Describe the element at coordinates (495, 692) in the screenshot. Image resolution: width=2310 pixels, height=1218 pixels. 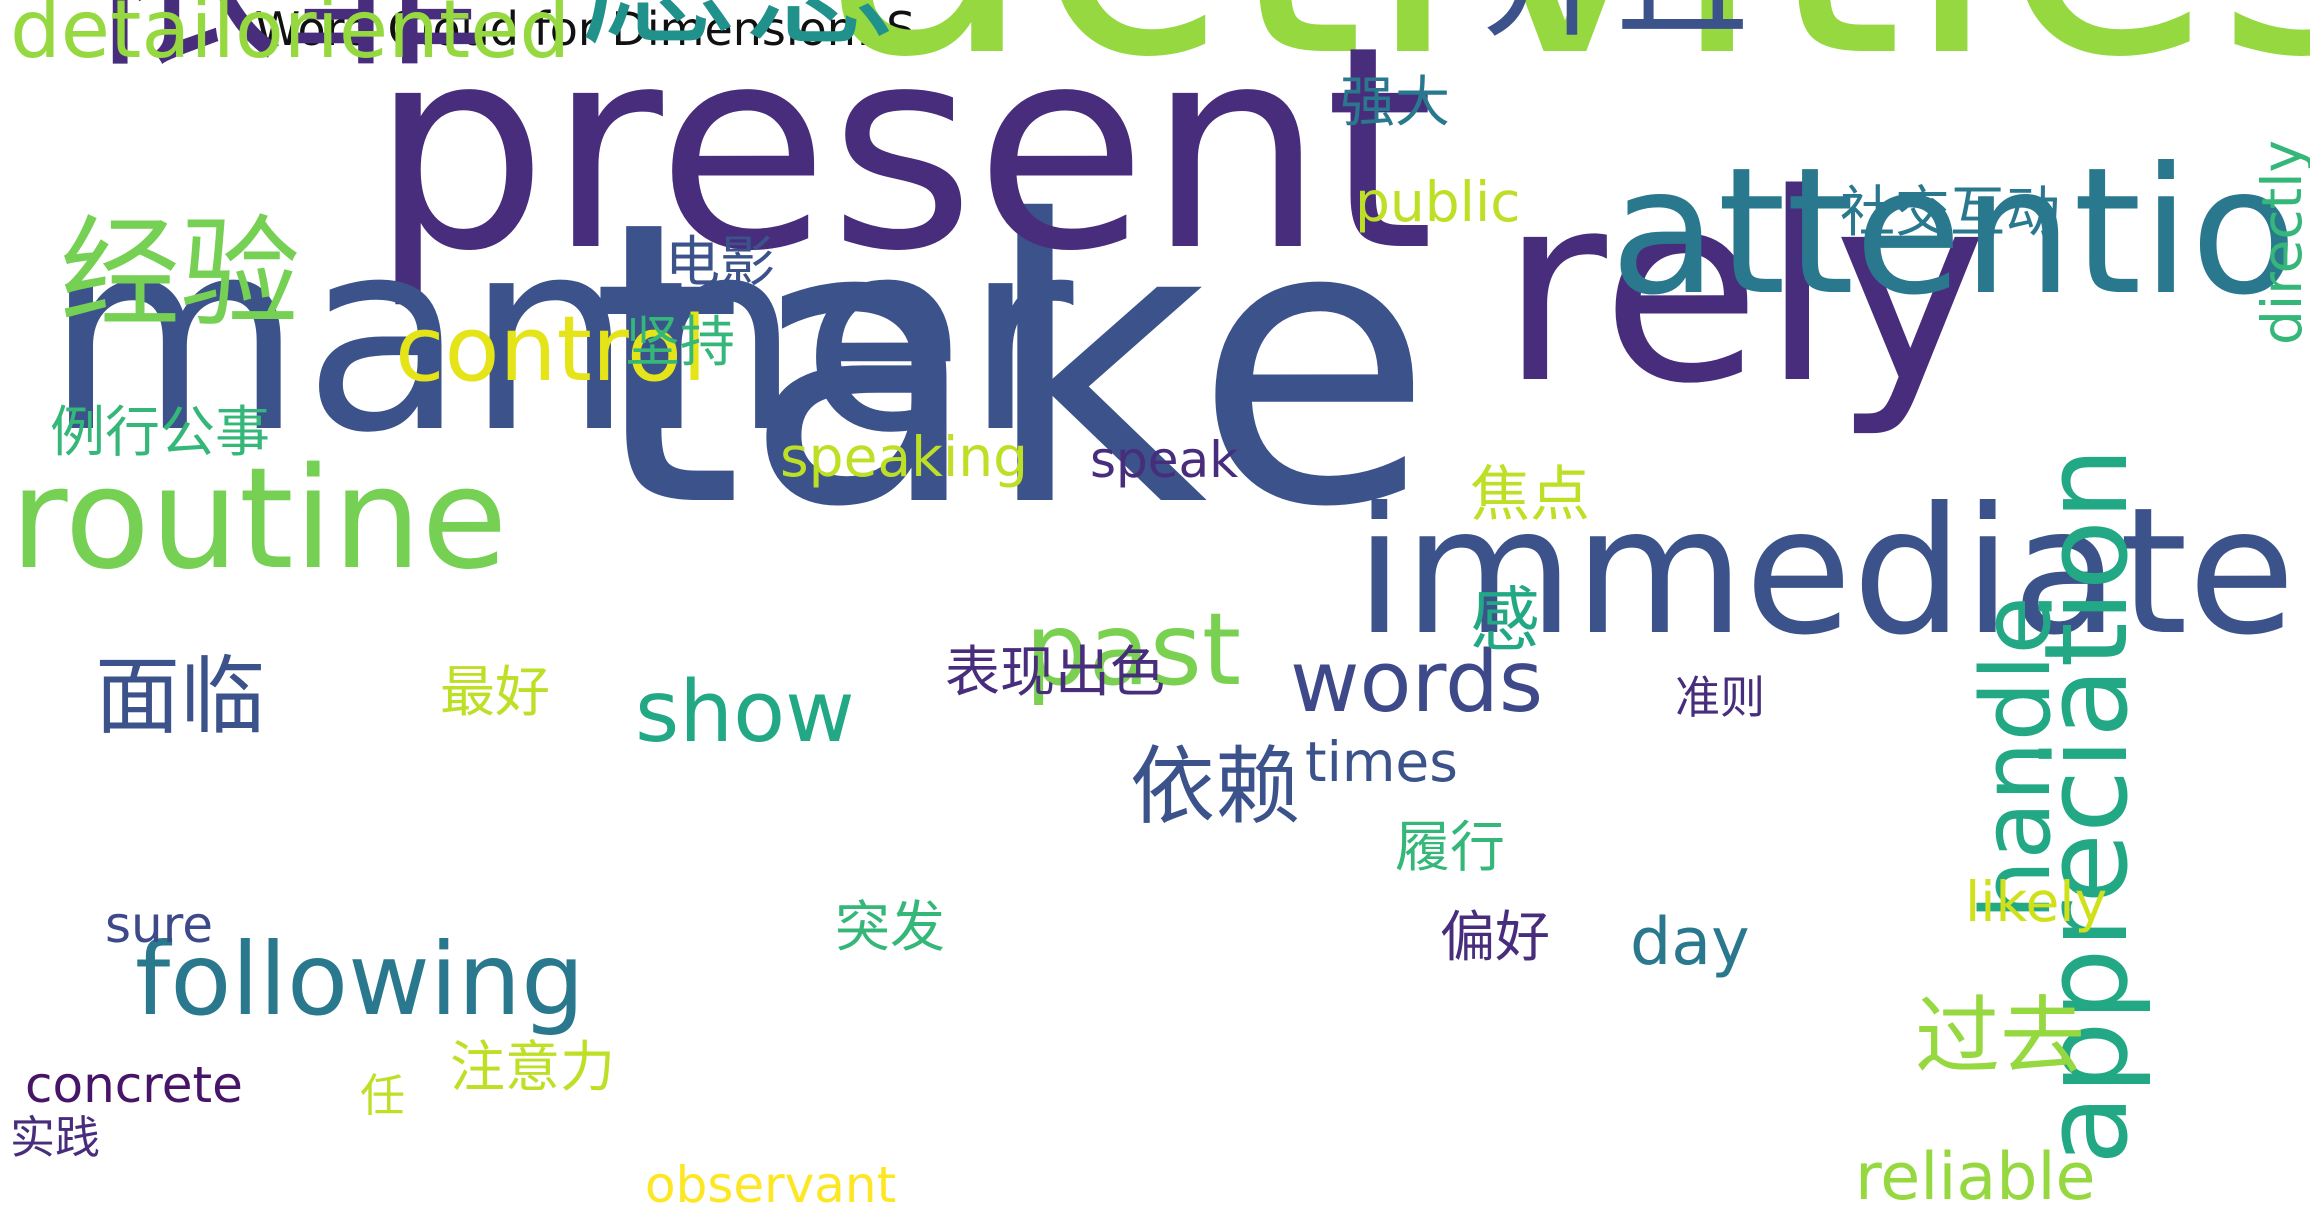
I see `word-44: 最好` at that location.